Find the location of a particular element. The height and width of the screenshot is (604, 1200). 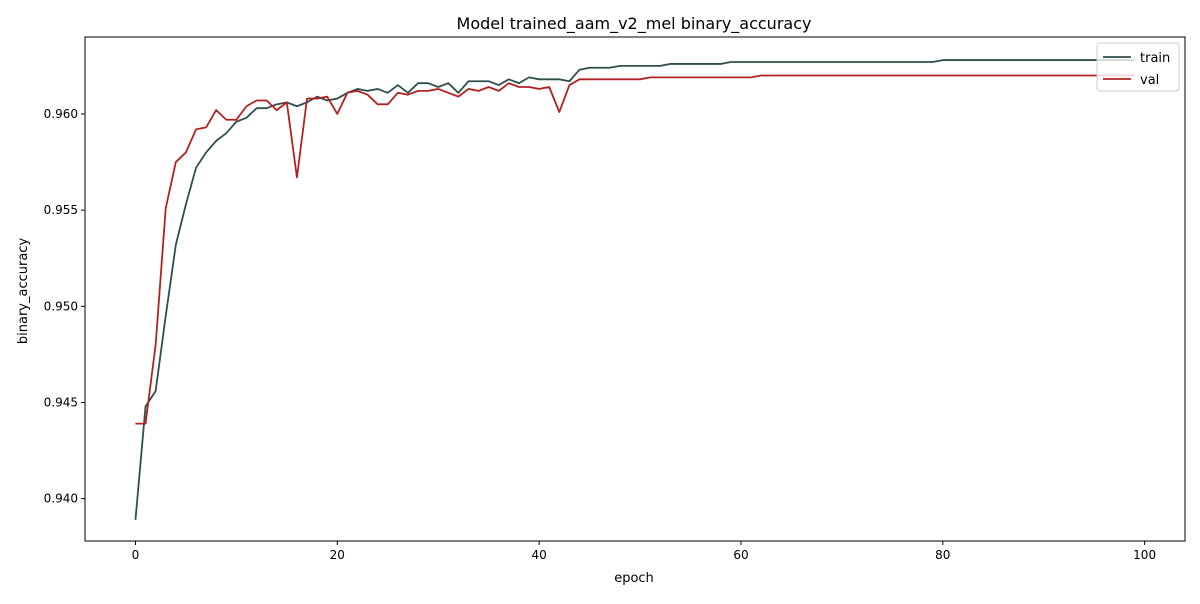

legend-label-val: val is located at coordinates (1149, 80).